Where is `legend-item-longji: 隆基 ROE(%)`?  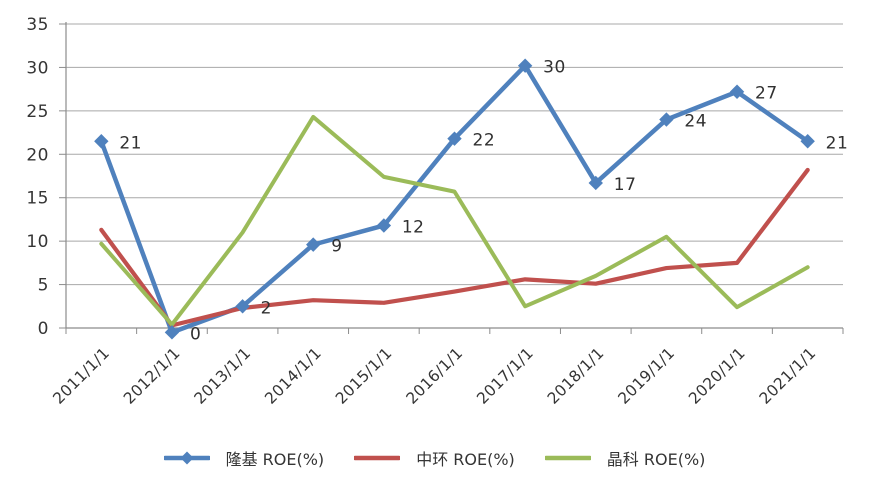
legend-item-longji: 隆基 ROE(%) is located at coordinates (244, 458).